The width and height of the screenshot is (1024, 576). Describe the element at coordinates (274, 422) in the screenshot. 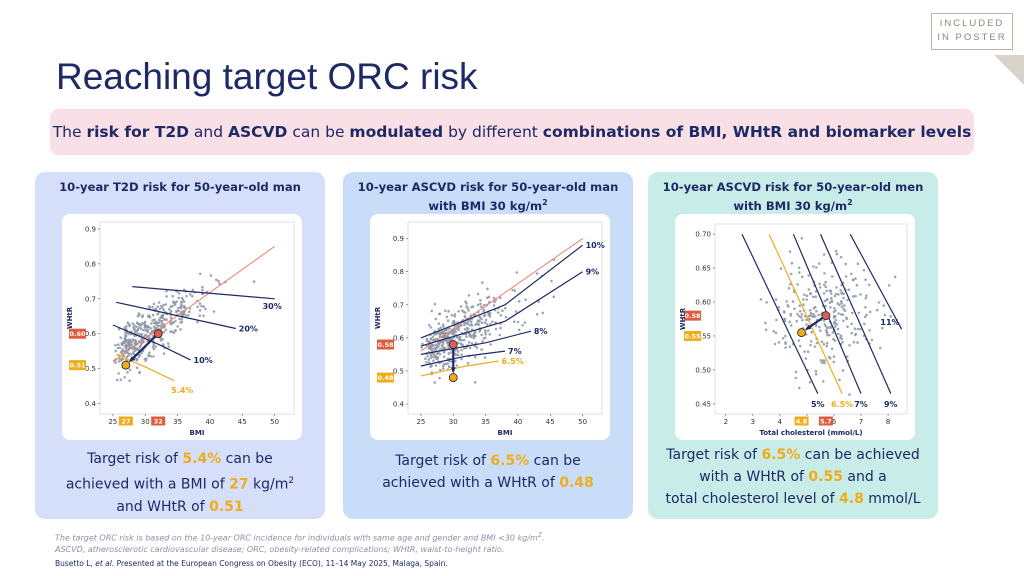

I see `x-tick-label: 50` at that location.